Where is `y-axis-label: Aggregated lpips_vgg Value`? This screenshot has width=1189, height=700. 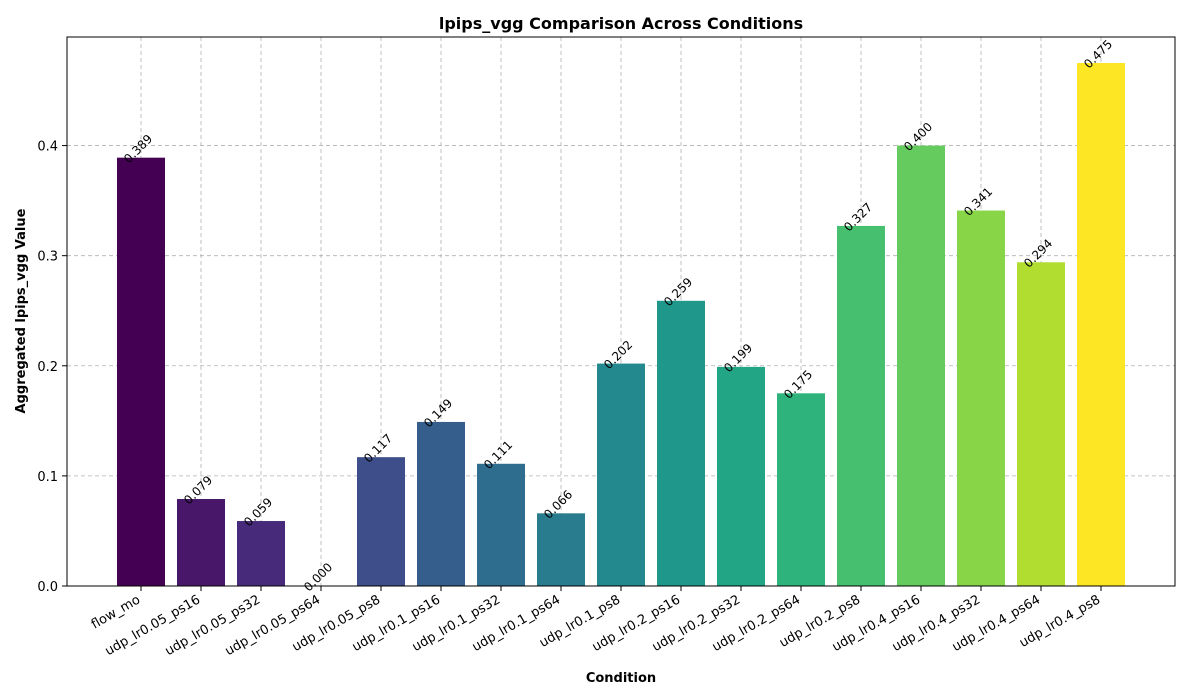
y-axis-label: Aggregated lpips_vgg Value is located at coordinates (21, 310).